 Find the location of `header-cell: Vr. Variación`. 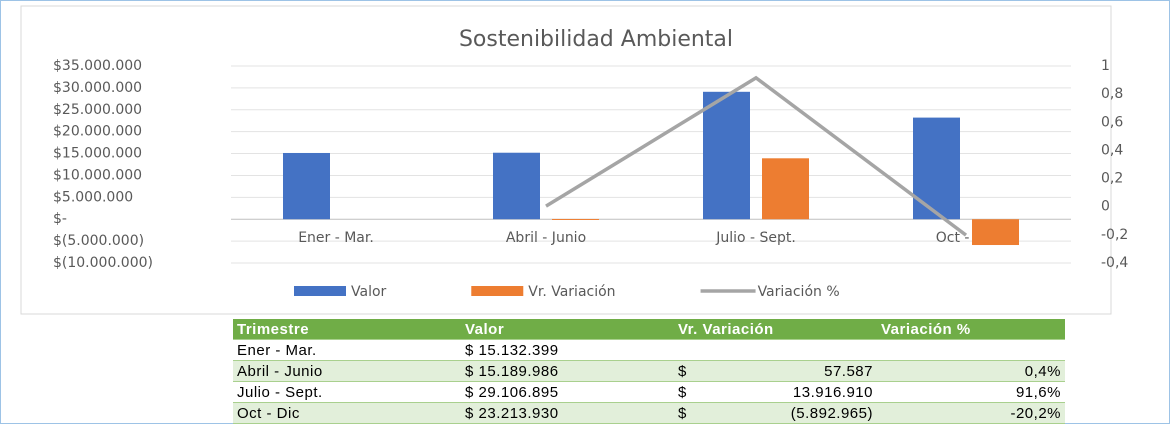

header-cell: Vr. Variación is located at coordinates (775, 329).